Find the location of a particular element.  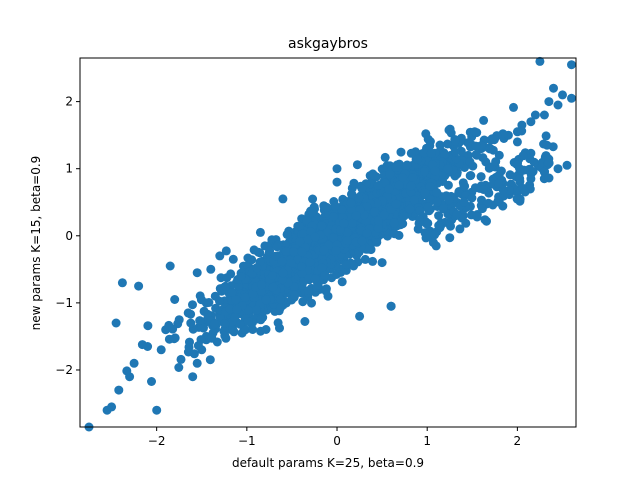

y-tick-label: 0 is located at coordinates (69, 236).